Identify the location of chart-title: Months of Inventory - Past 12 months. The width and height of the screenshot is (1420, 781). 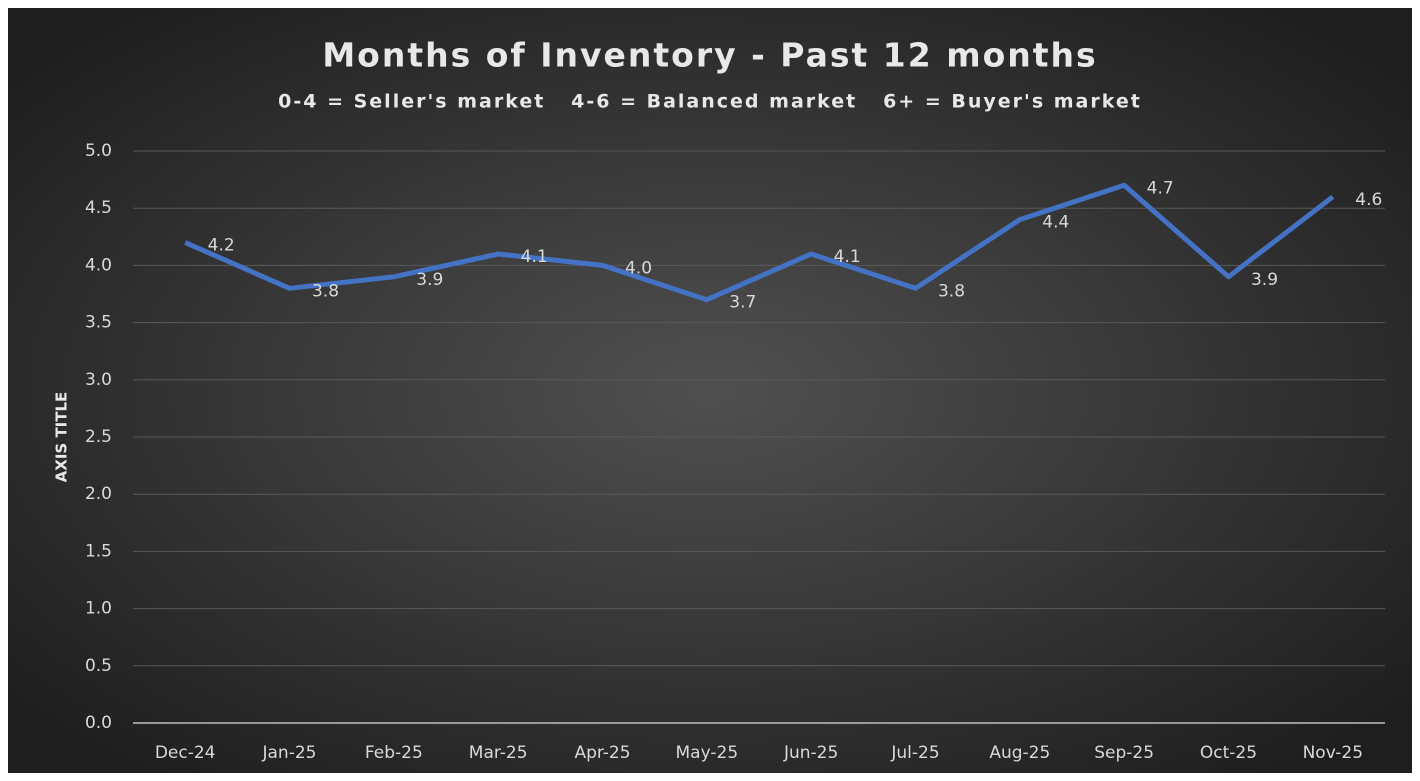
(709, 55).